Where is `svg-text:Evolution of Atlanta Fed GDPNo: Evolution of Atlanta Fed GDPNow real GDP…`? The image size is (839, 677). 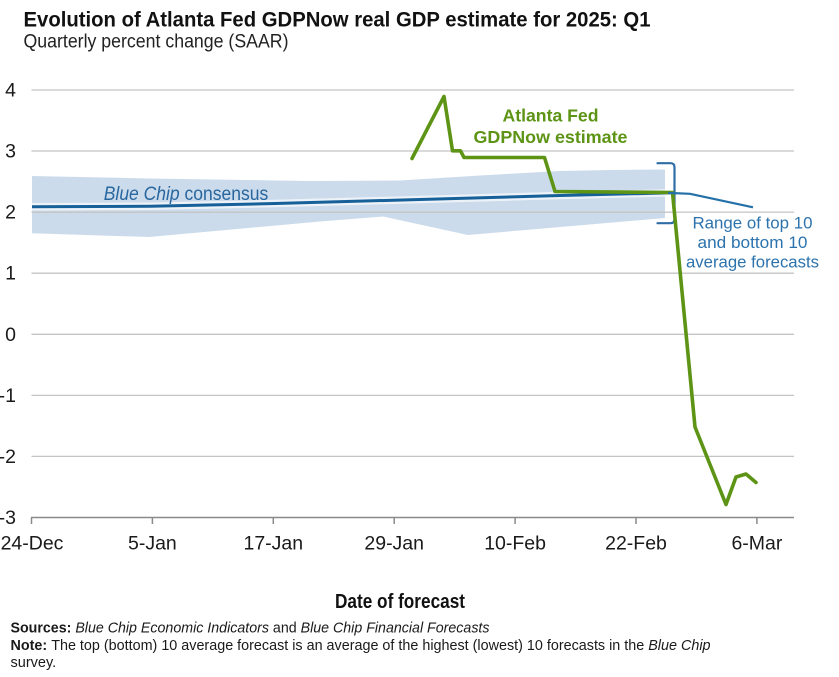
svg-text:Evolution of Atlanta Fed GDPNo: Evolution of Atlanta Fed GDPNow real GDP… is located at coordinates (337, 20).